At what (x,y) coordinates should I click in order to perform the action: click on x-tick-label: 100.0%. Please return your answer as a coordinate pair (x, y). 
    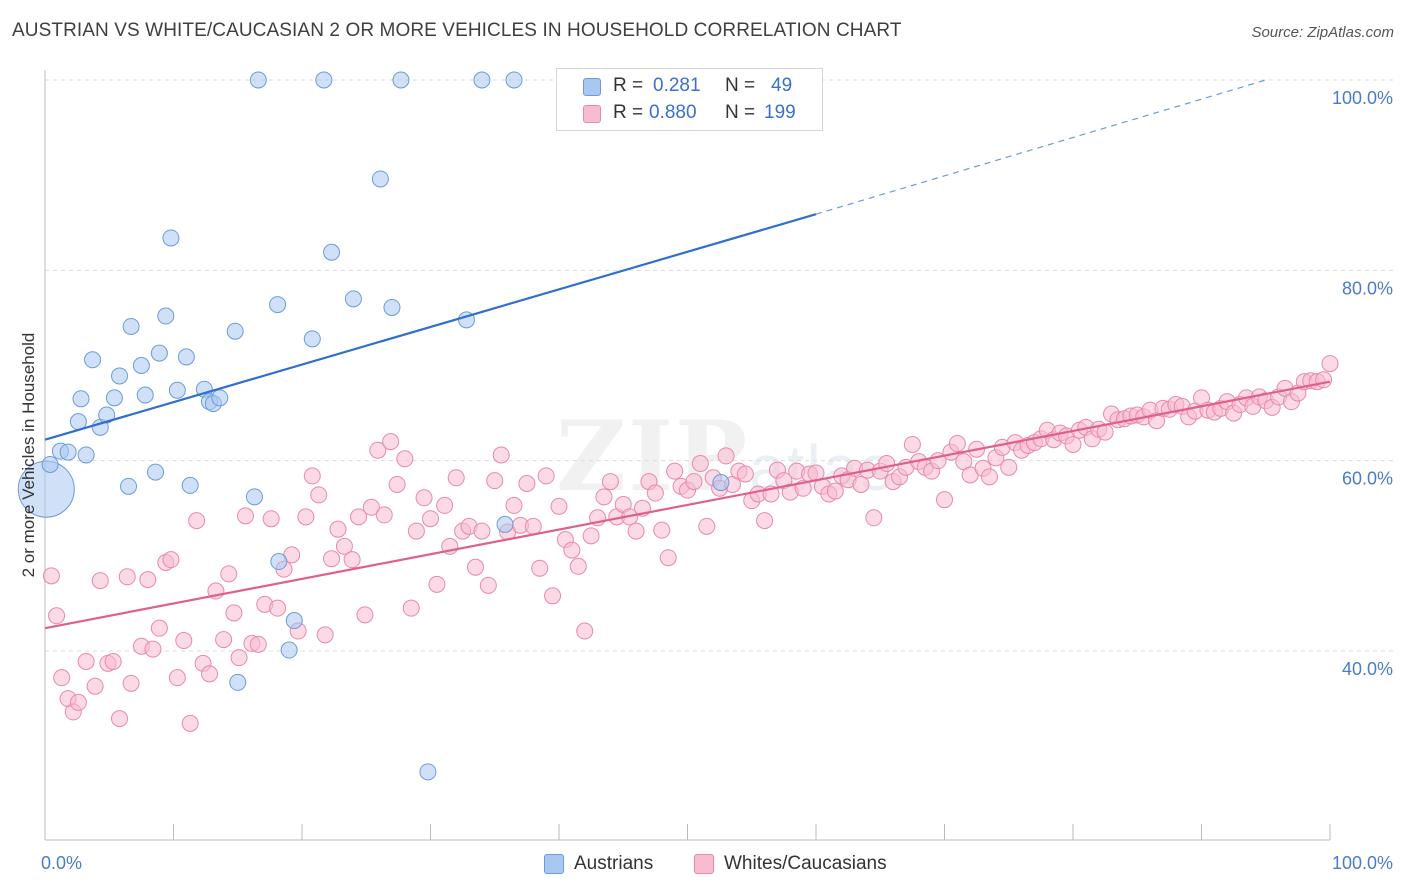
    Looking at the image, I should click on (1362, 863).